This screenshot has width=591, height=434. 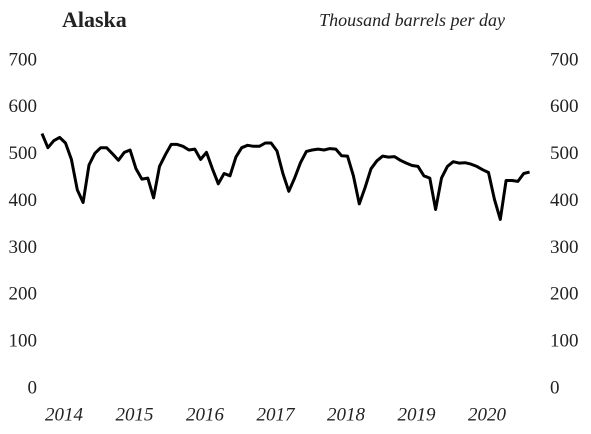 What do you see at coordinates (564, 59) in the screenshot?
I see `y2-tick-label: 700` at bounding box center [564, 59].